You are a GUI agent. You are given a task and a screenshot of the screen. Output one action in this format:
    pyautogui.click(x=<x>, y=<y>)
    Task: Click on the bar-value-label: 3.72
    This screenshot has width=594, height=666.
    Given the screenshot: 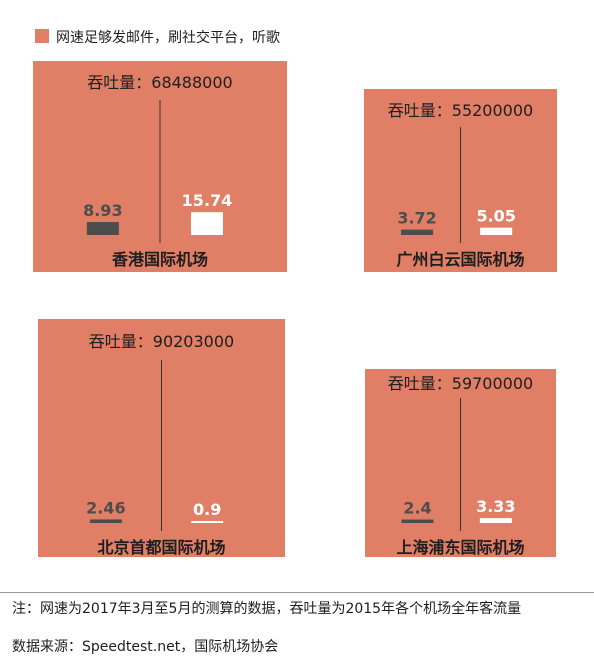 What is the action you would take?
    pyautogui.click(x=416, y=218)
    